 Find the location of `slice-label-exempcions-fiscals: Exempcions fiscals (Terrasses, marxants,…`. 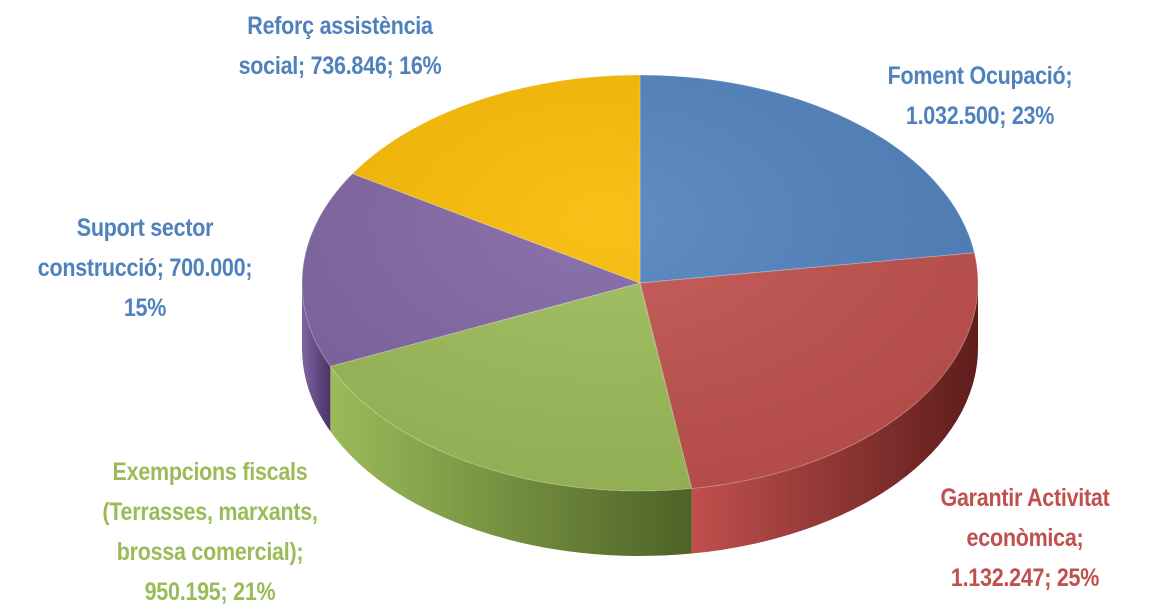

slice-label-exempcions-fiscals: Exempcions fiscals (Terrasses, marxants,… is located at coordinates (210, 532).